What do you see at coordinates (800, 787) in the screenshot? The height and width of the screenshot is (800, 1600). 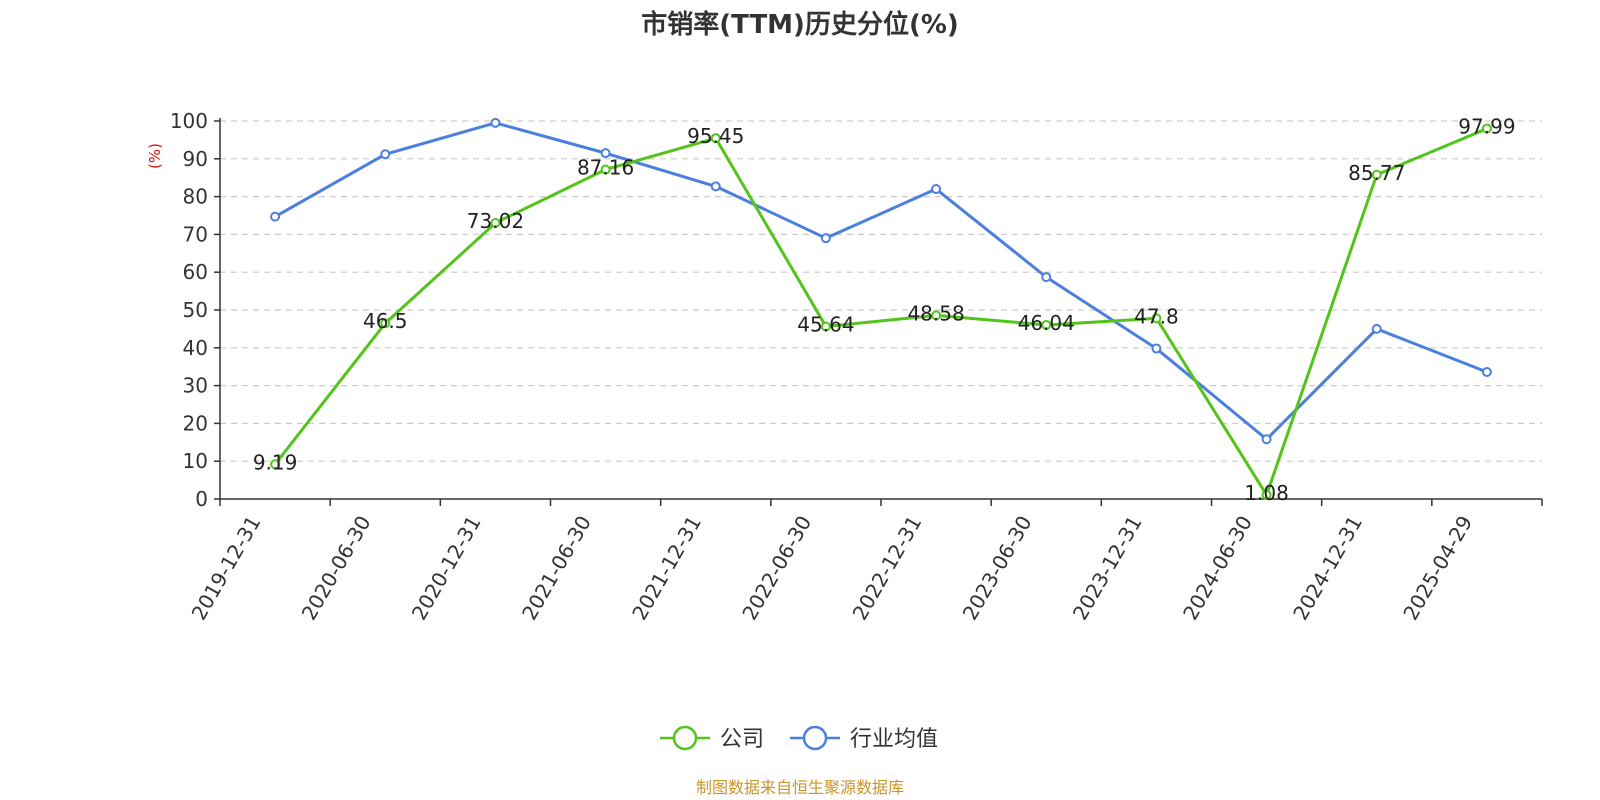 I see `source-note: 制图数据来自恒生聚源数据库` at bounding box center [800, 787].